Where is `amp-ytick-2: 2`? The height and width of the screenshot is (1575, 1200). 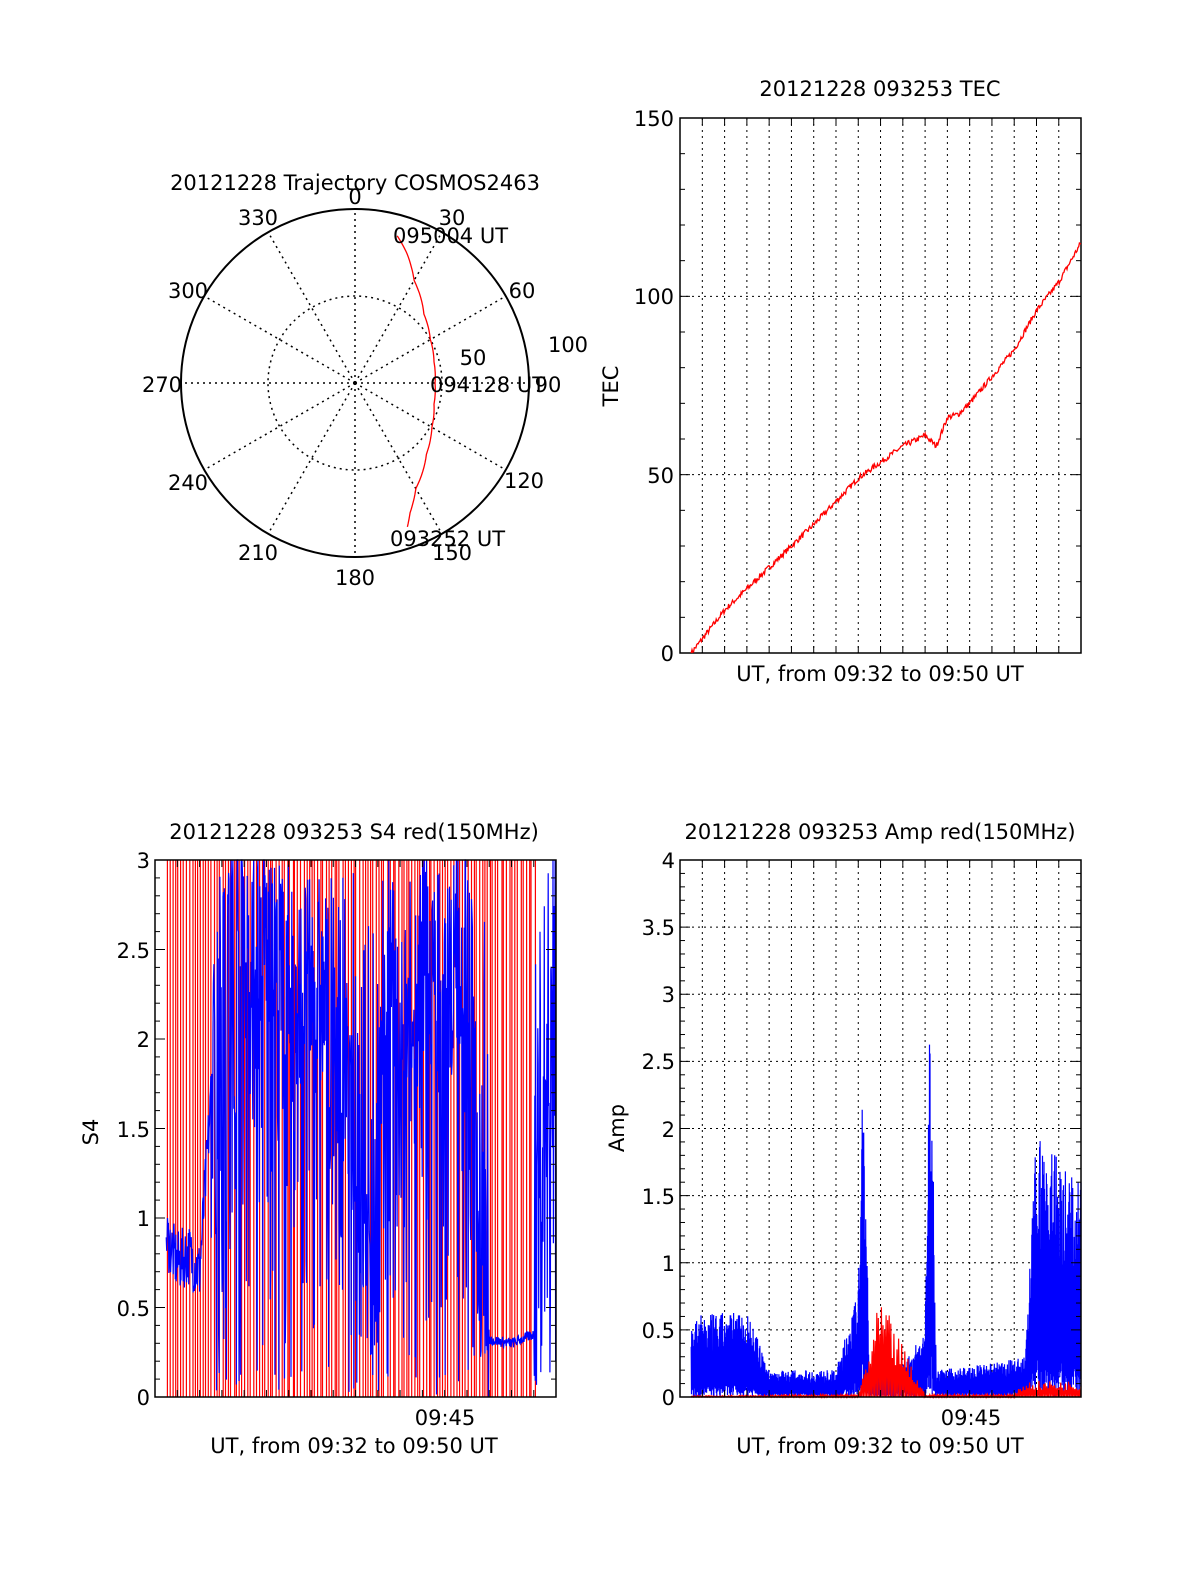
amp-ytick-2: 2 is located at coordinates (668, 1130).